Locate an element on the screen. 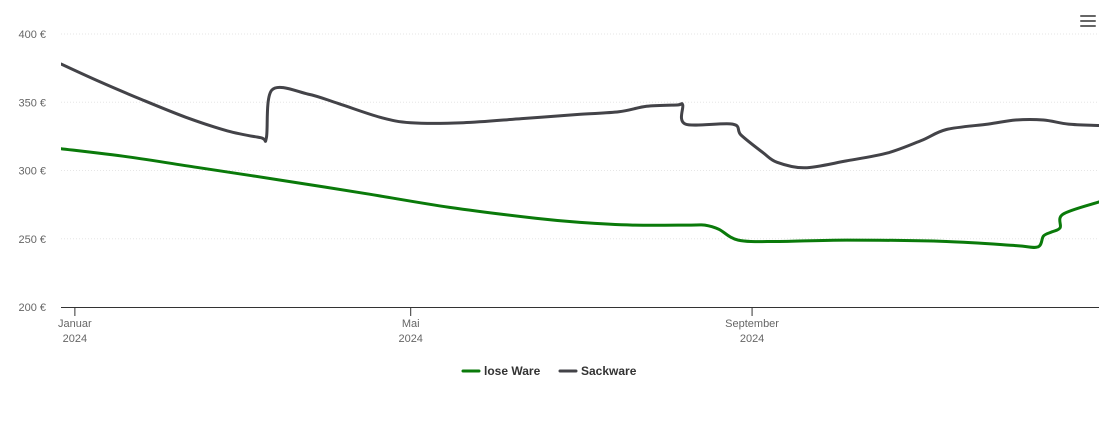  legend-label: Sackware is located at coordinates (609, 371).